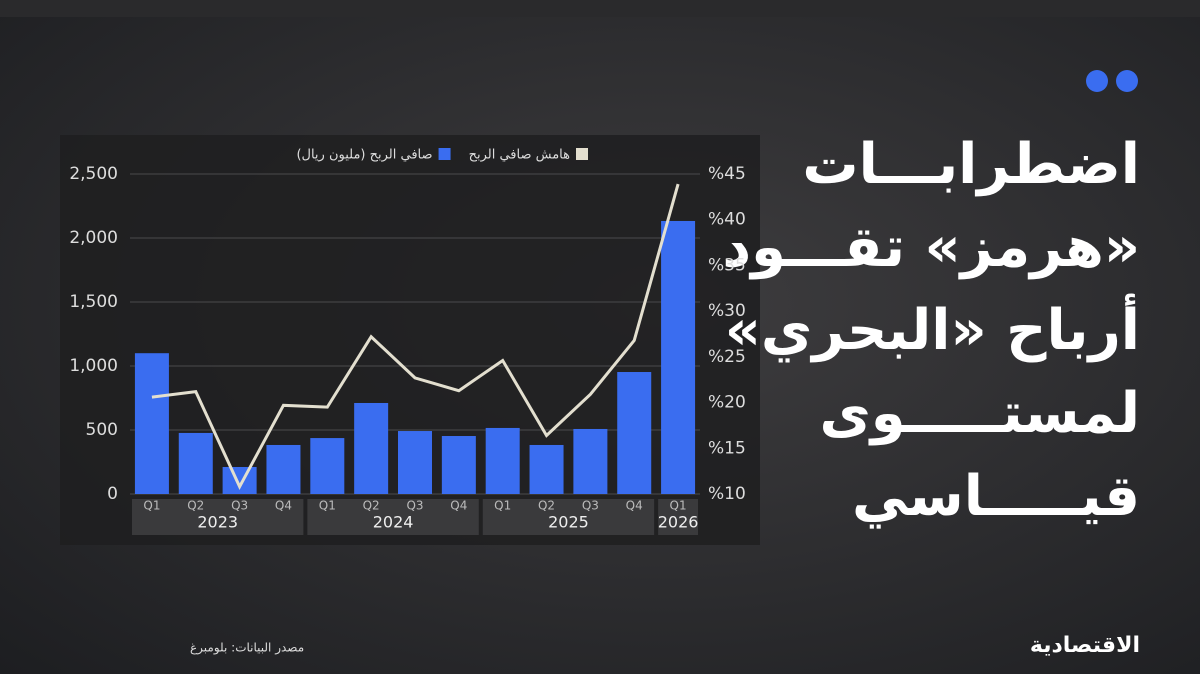 This screenshot has width=1200, height=678. I want to click on y-tick-label: 1,000, so click(93, 366).